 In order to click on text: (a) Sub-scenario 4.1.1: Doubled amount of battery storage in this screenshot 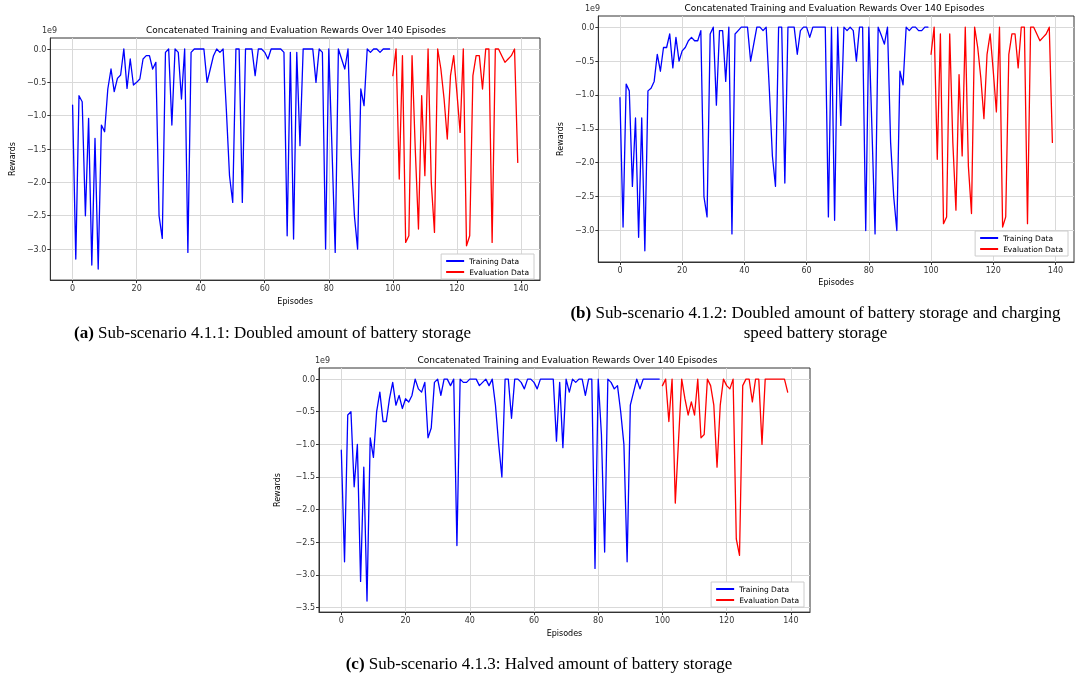, I will do `click(272, 333)`.